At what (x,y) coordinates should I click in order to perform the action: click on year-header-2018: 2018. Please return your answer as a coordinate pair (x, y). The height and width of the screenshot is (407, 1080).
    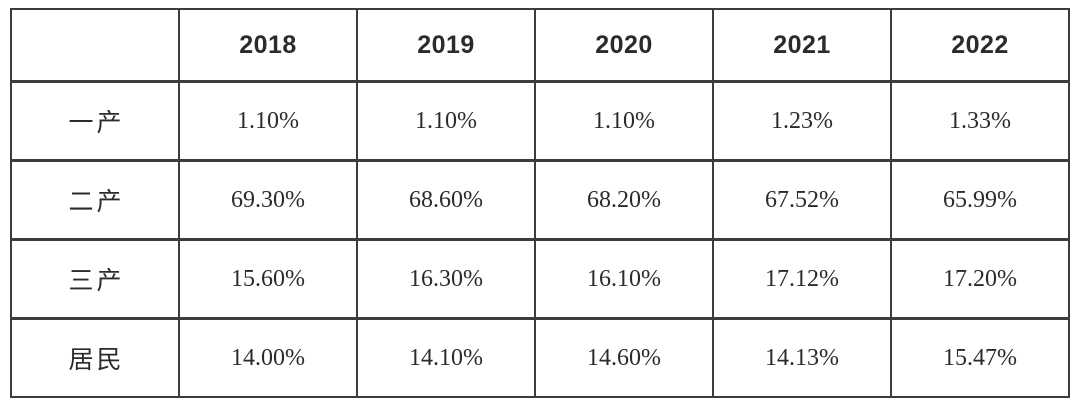
    Looking at the image, I should click on (268, 45).